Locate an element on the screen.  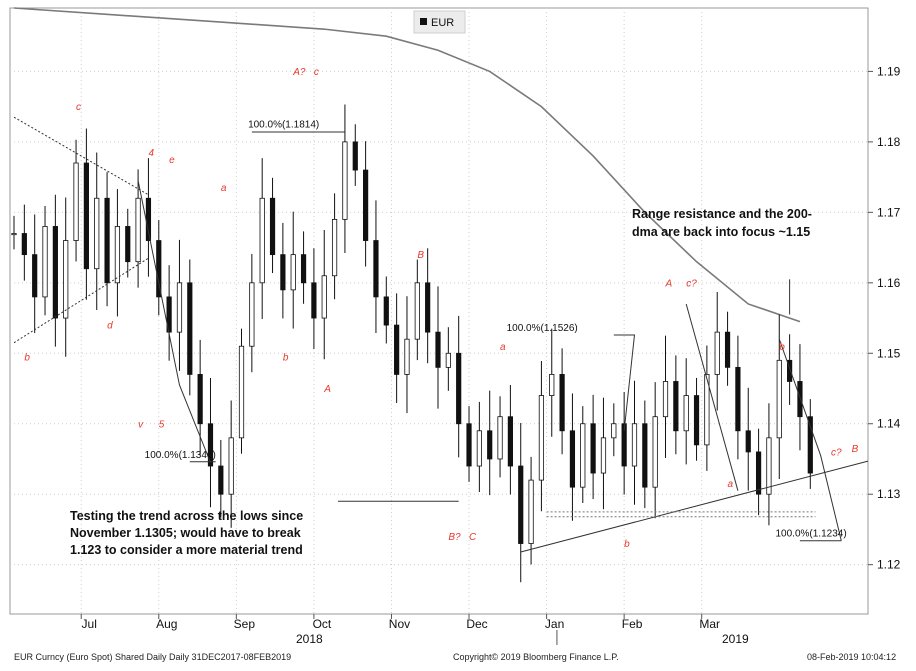
trendline-lows is located at coordinates (694, 506).